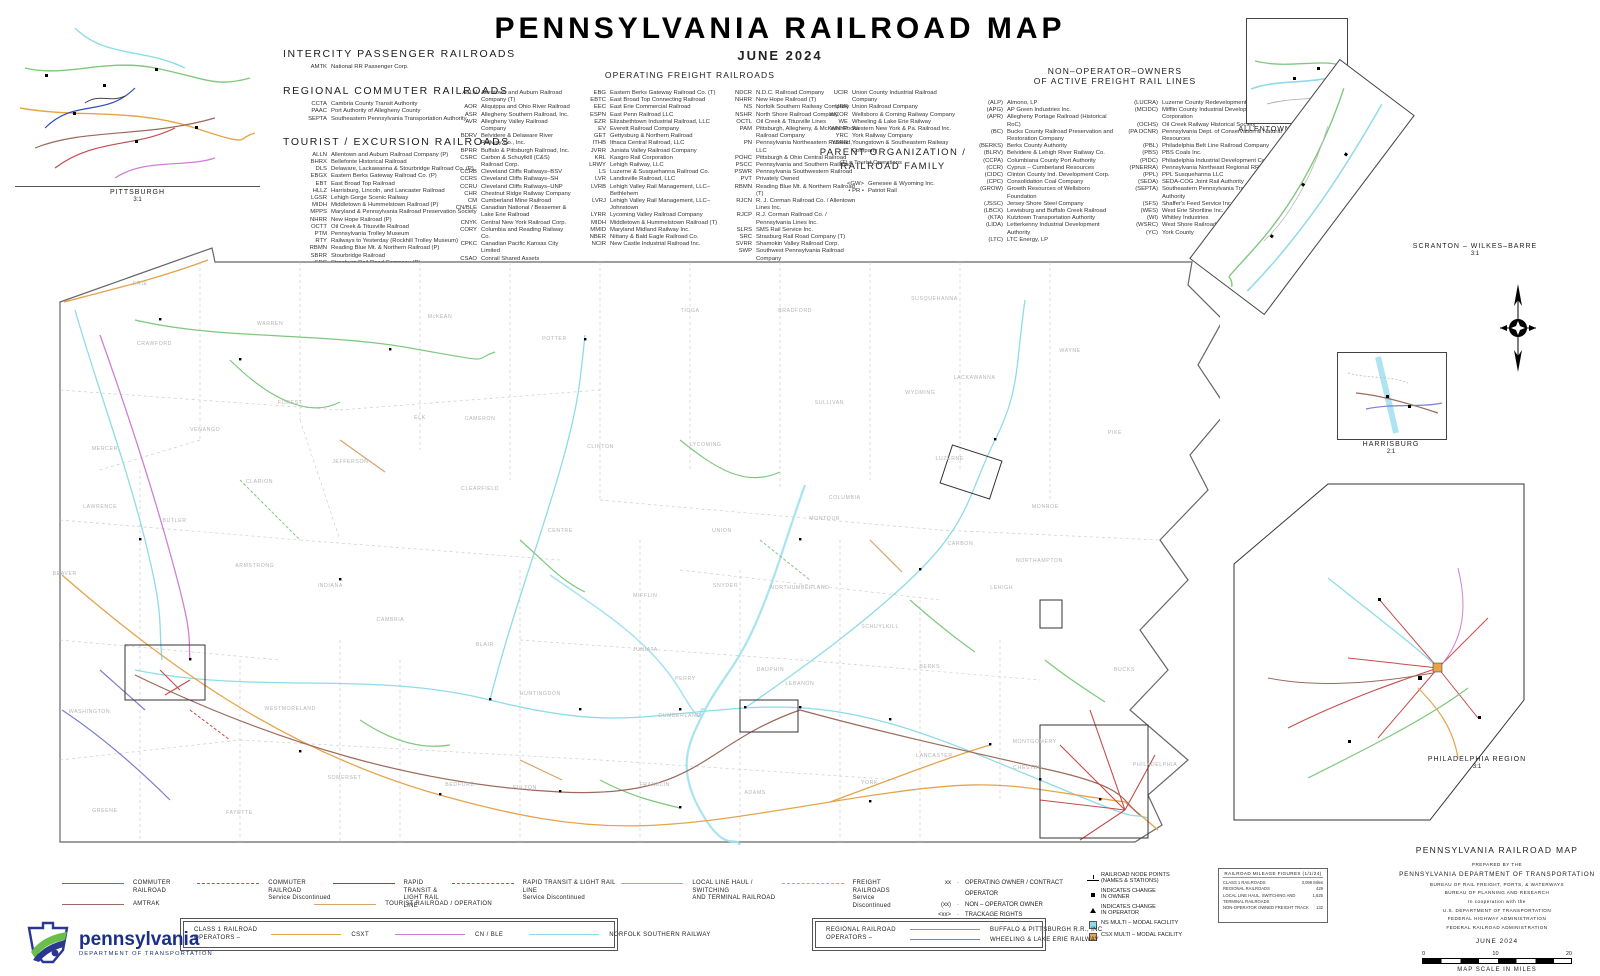 This screenshot has width=1600, height=976. What do you see at coordinates (893, 152) in the screenshot?
I see `parent-org-header-1: PARENT ORGANIZATION /` at bounding box center [893, 152].